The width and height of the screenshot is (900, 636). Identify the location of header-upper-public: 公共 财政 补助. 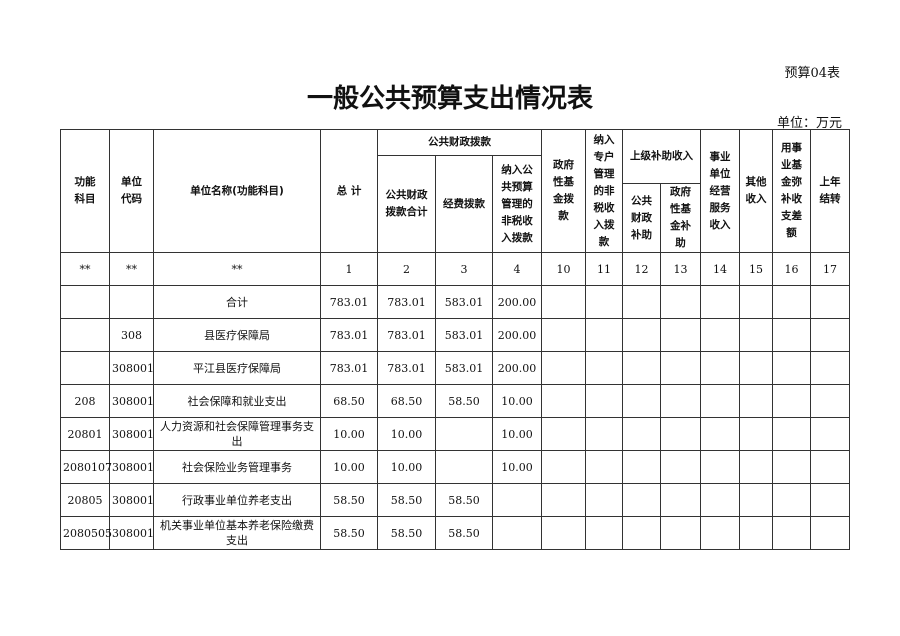
(642, 218).